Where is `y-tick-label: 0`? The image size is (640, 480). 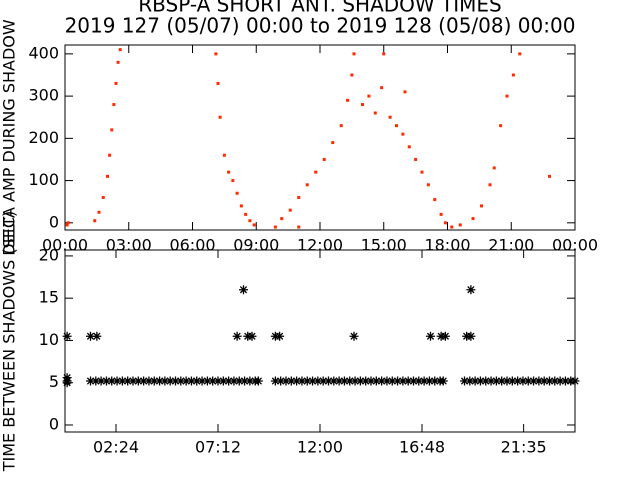 y-tick-label: 0 is located at coordinates (54, 423).